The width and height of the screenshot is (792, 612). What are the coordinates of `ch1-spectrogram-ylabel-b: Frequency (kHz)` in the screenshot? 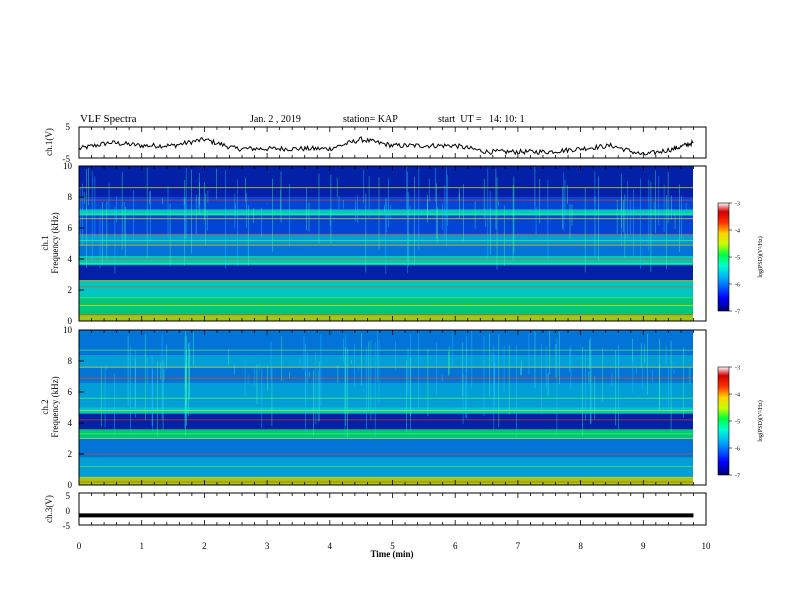 It's located at (55, 242).